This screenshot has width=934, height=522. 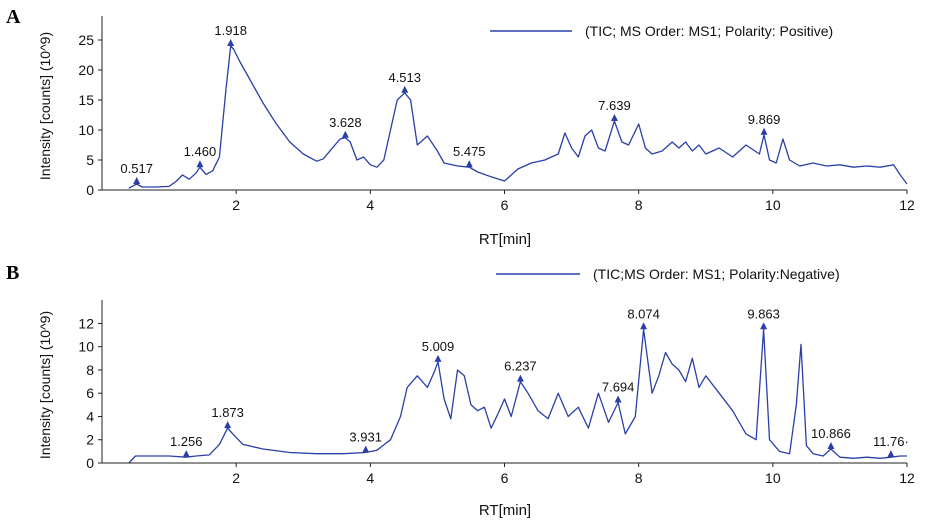 What do you see at coordinates (186, 441) in the screenshot?
I see `chart-b-peak-label: 1.256` at bounding box center [186, 441].